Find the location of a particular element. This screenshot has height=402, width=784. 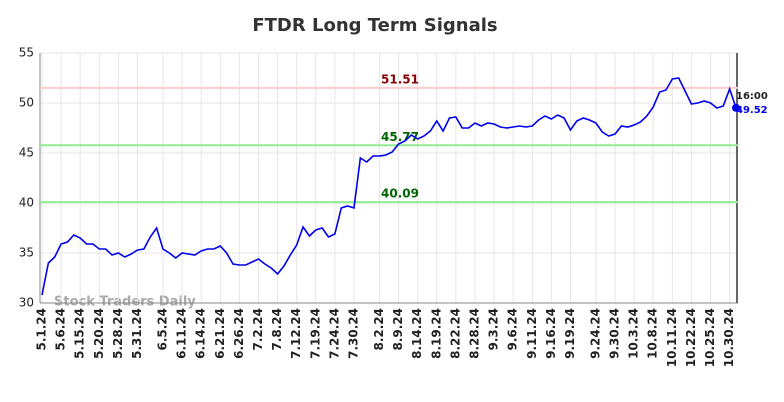

y-tick-label: 35 is located at coordinates (26, 253).